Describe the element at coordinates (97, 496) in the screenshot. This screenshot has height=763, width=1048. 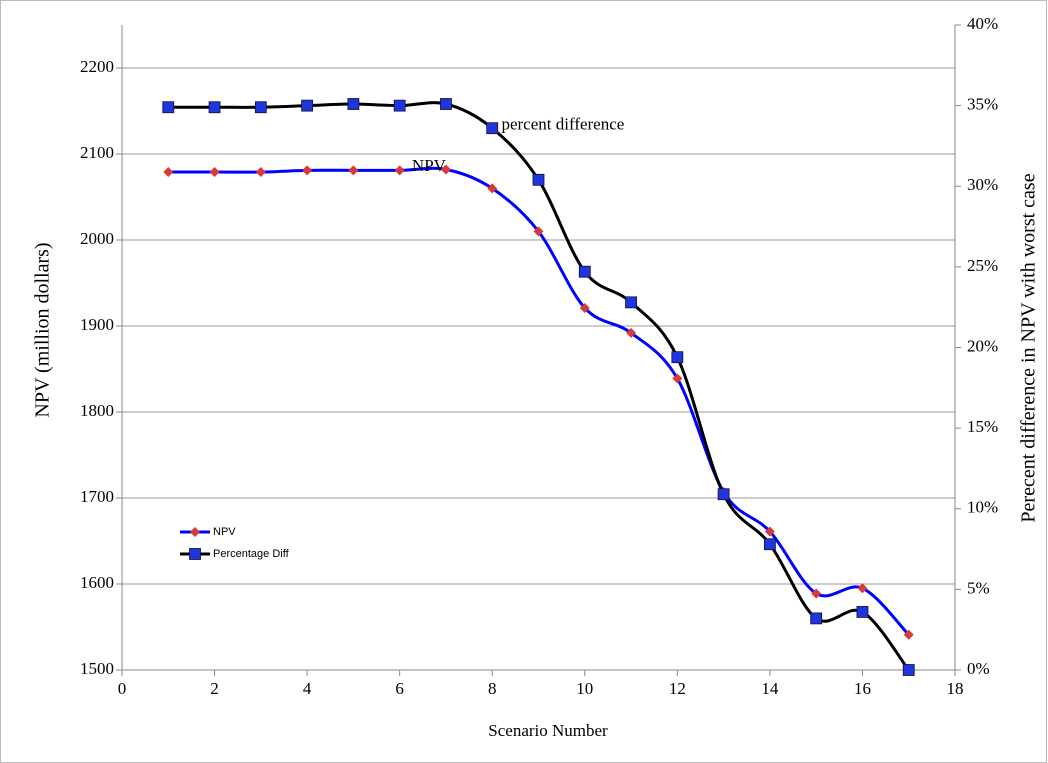
I see `y-tick-label: 1700` at that location.